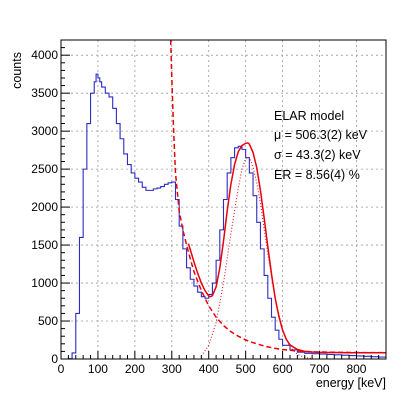 The image size is (407, 400). What do you see at coordinates (246, 369) in the screenshot?
I see `x-tick-label: 500` at bounding box center [246, 369].